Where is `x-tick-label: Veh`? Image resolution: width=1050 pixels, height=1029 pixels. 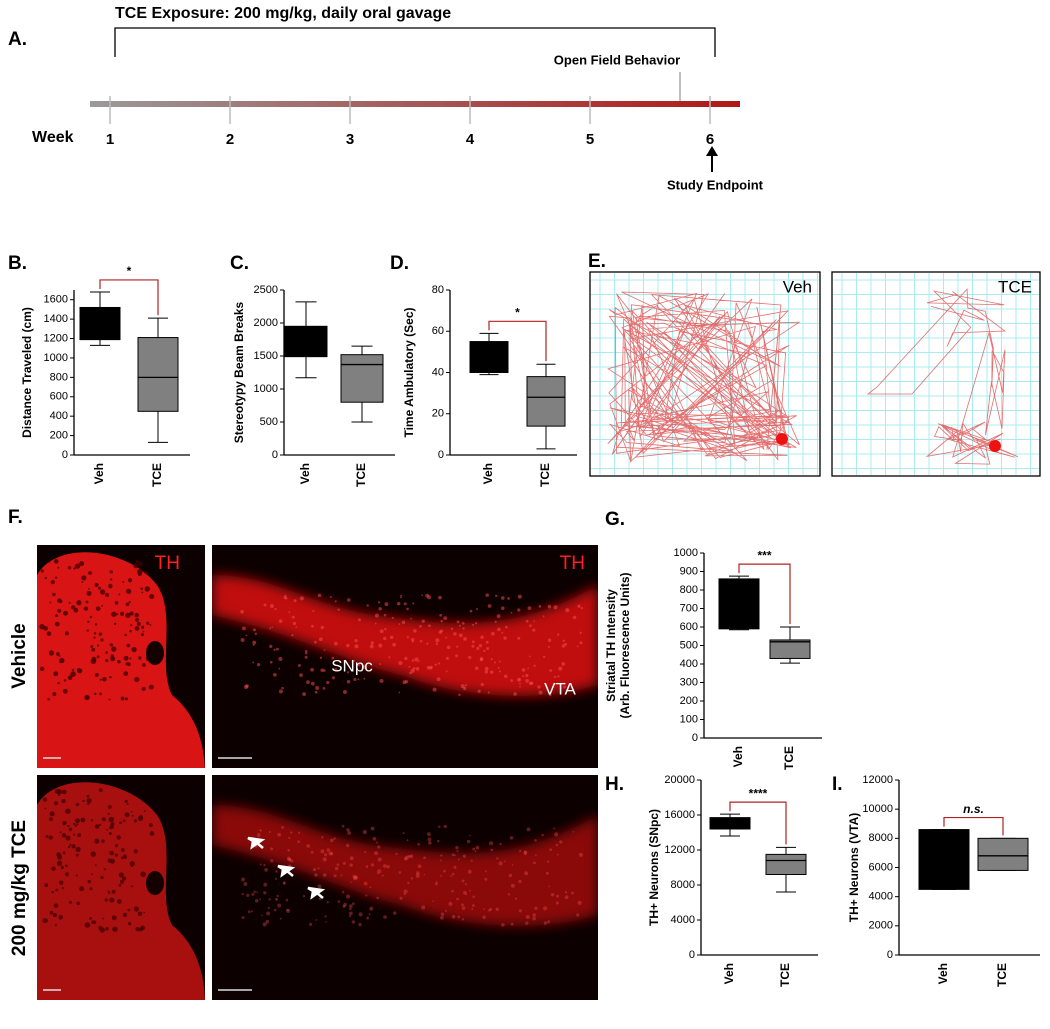
x-tick-label: Veh is located at coordinates (943, 973).